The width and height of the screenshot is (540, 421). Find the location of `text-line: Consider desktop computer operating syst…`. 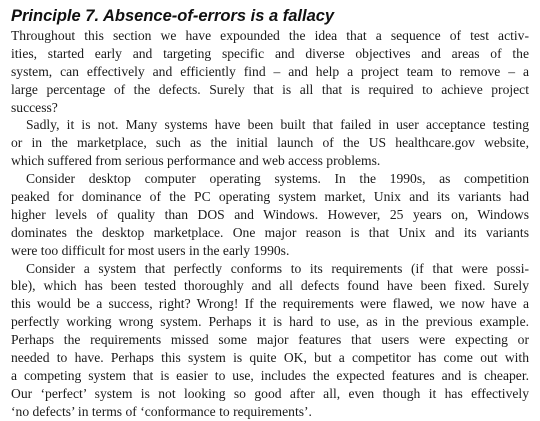

text-line: Consider desktop computer operating syst… is located at coordinates (277, 179).